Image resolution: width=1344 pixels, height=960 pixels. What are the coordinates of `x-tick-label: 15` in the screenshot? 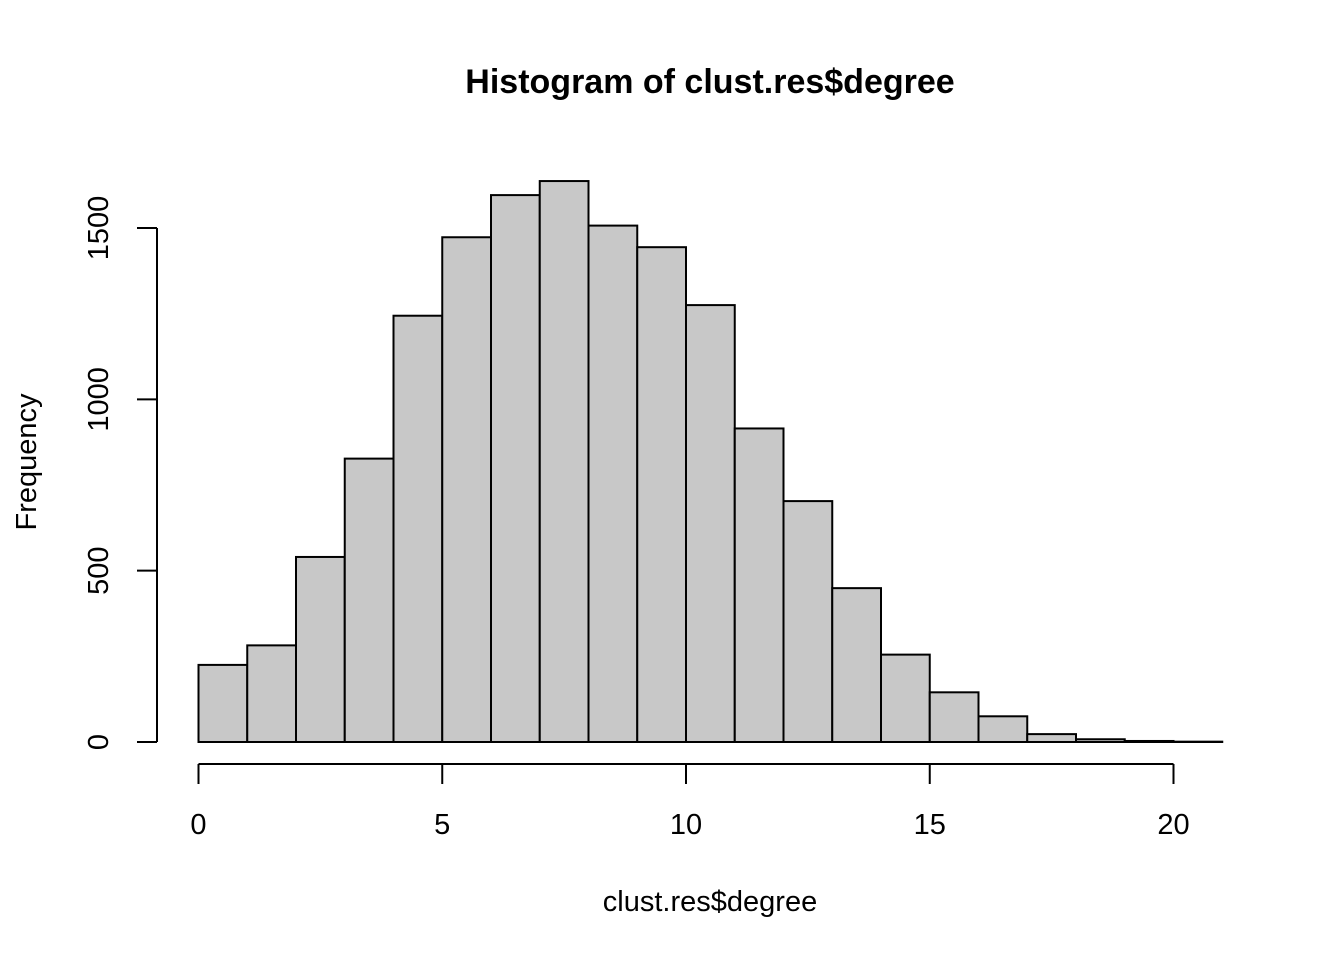 It's located at (930, 825).